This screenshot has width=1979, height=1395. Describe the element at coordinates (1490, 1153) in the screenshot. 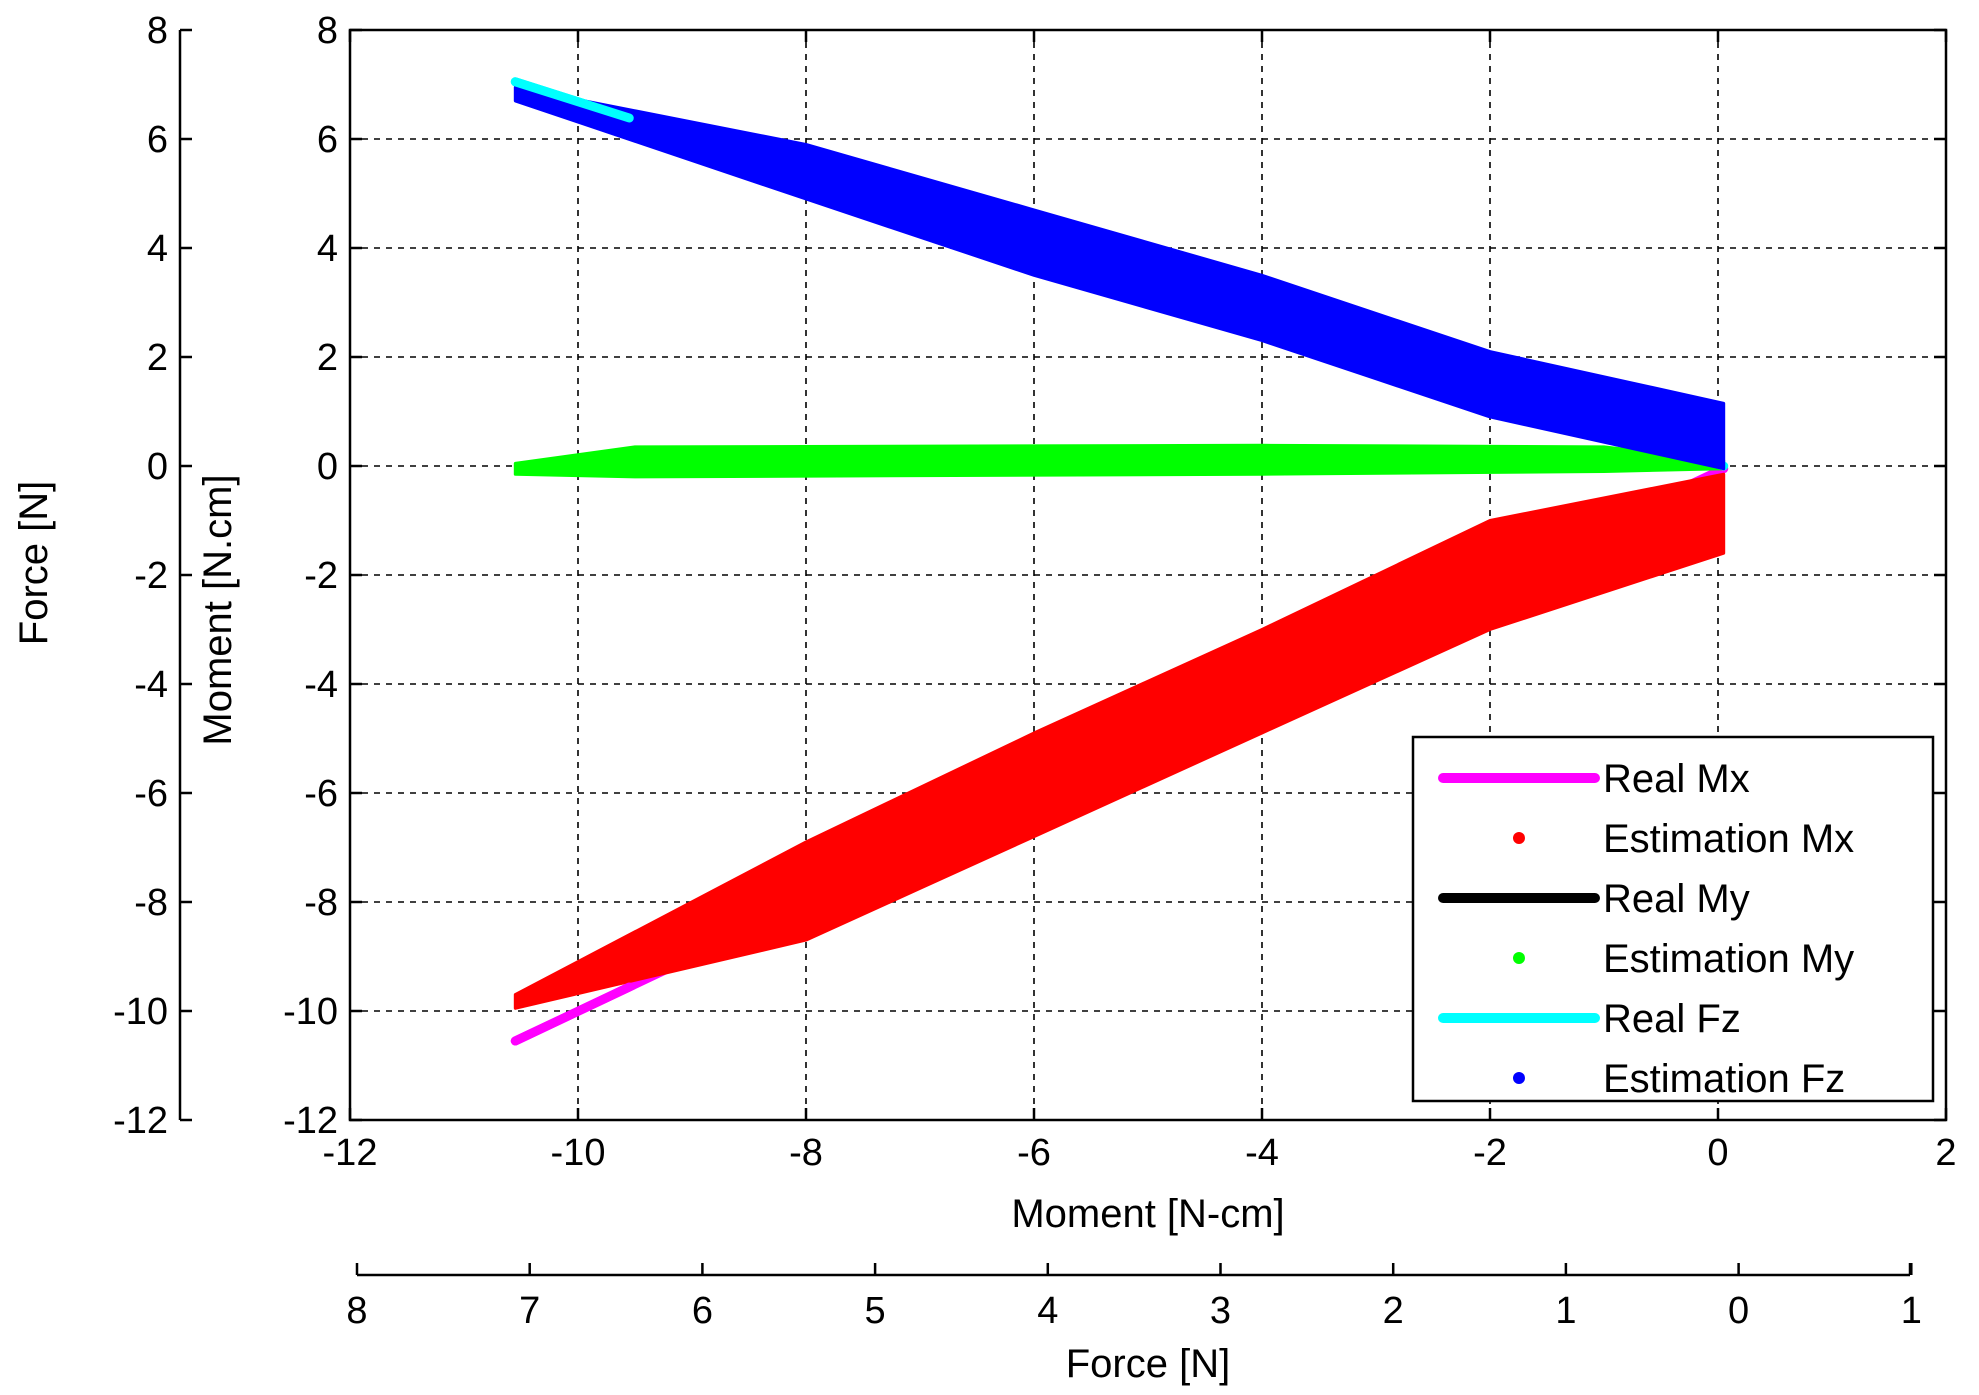

I see `x-tick-label: -2` at that location.